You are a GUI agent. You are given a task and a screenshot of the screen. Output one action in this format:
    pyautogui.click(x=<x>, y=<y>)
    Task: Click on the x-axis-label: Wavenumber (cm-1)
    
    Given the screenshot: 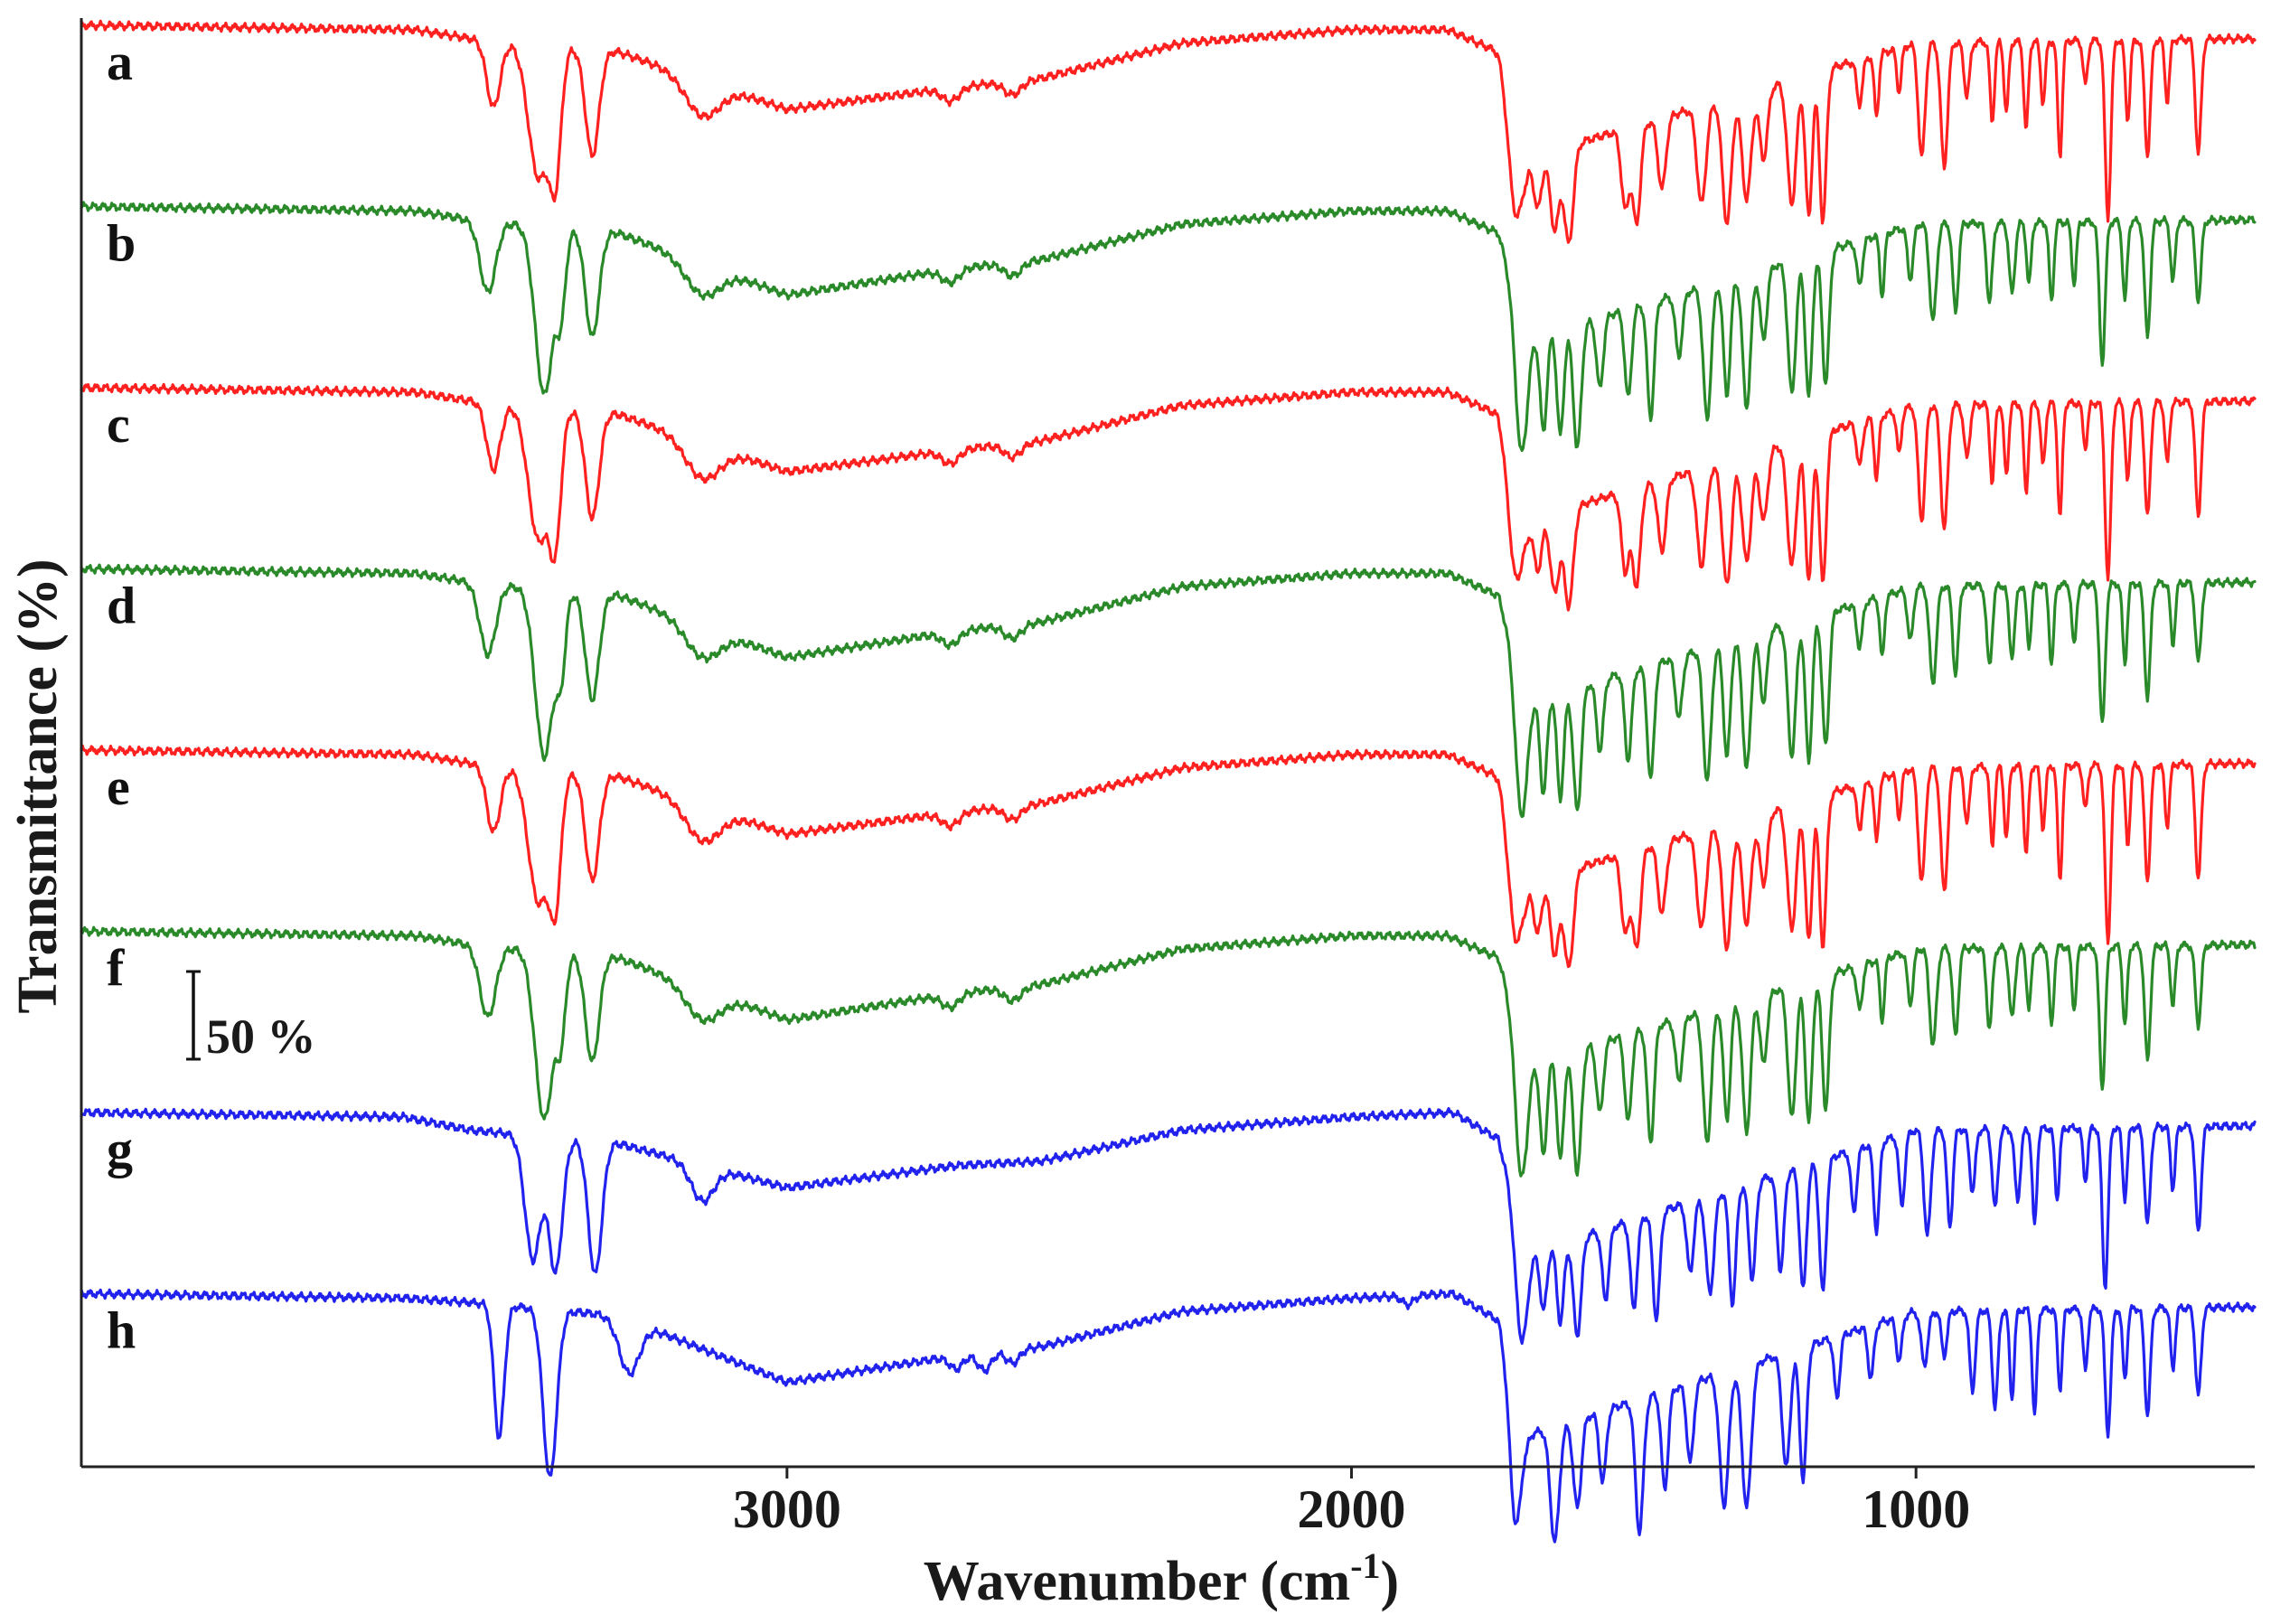 What is the action you would take?
    pyautogui.click(x=1161, y=1578)
    